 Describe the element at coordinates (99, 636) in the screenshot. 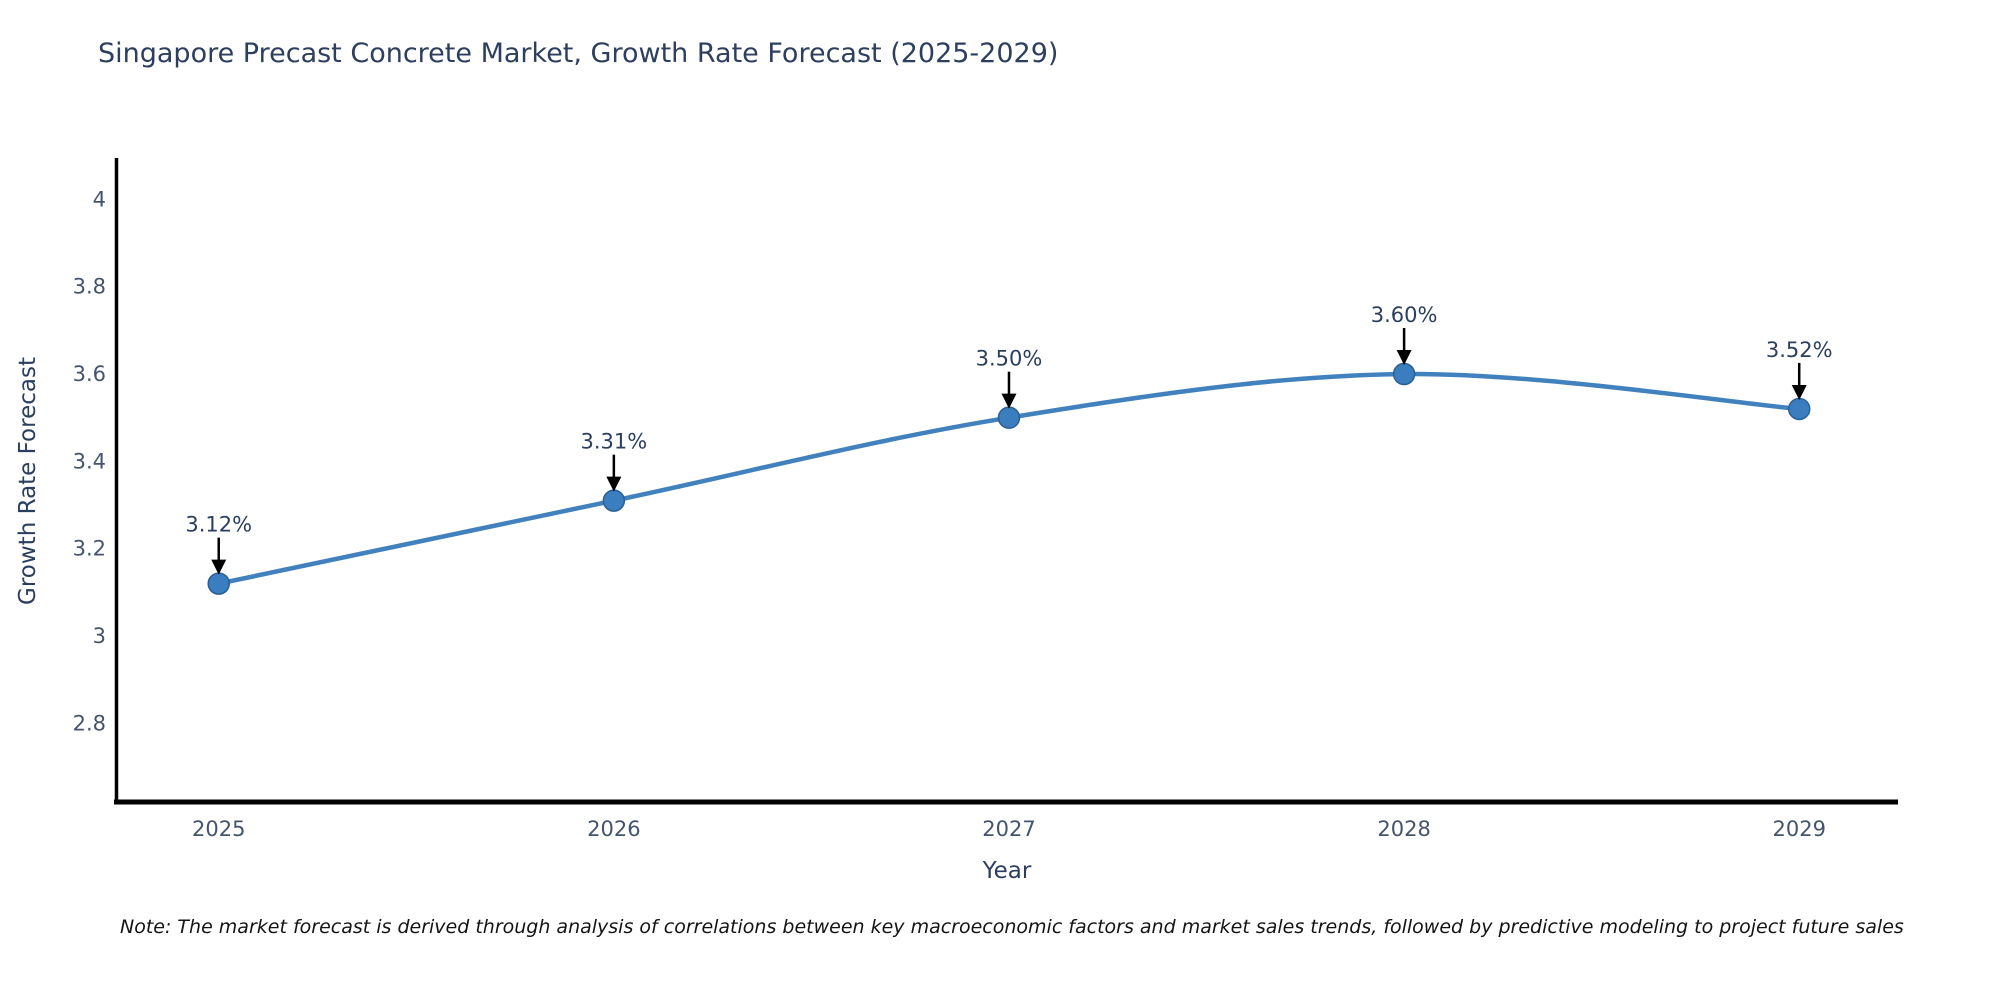

I see `y-tick-label: 3` at that location.